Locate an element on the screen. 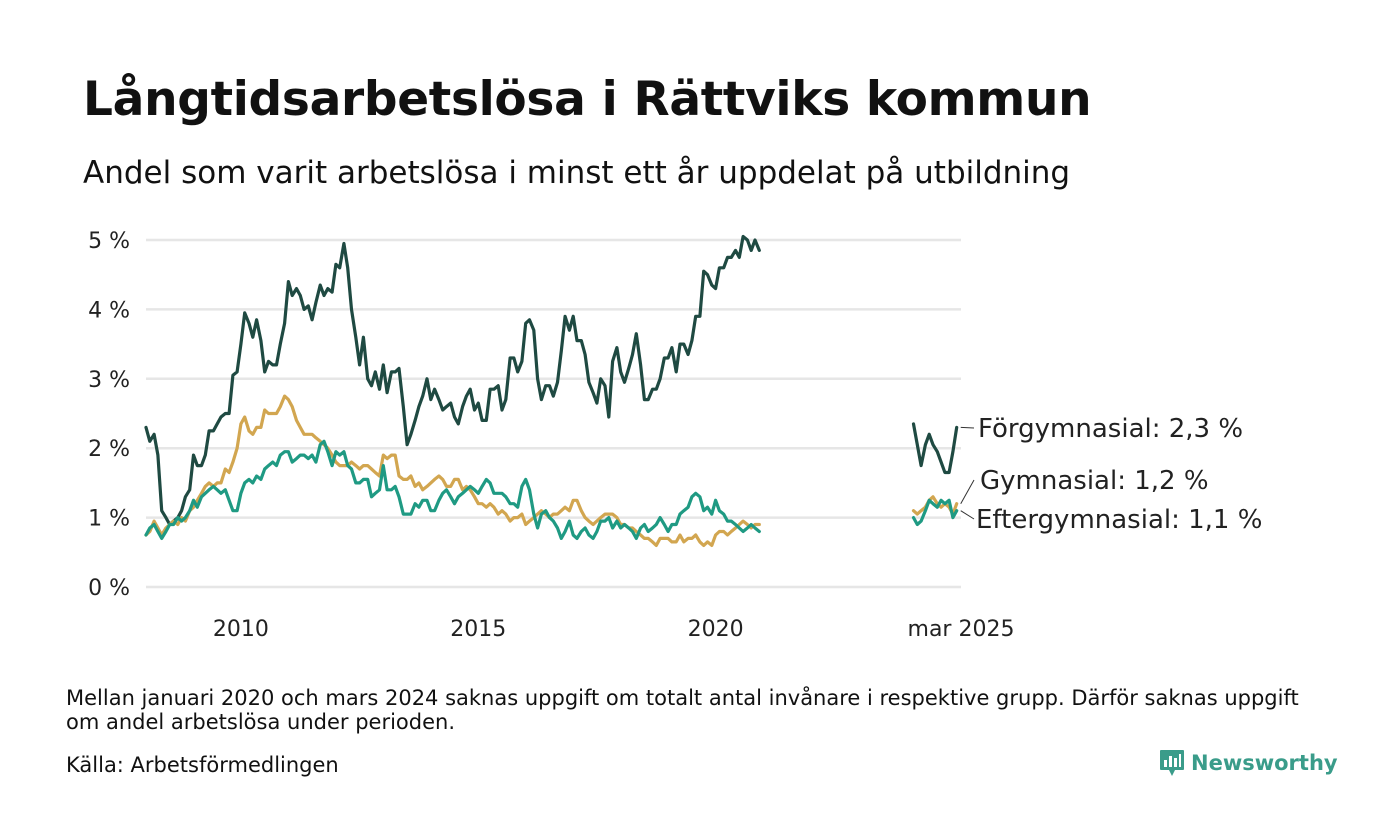 The height and width of the screenshot is (840, 1400). chart-title: Långtidsarbetslösa i Rättviks kommun is located at coordinates (587, 99).